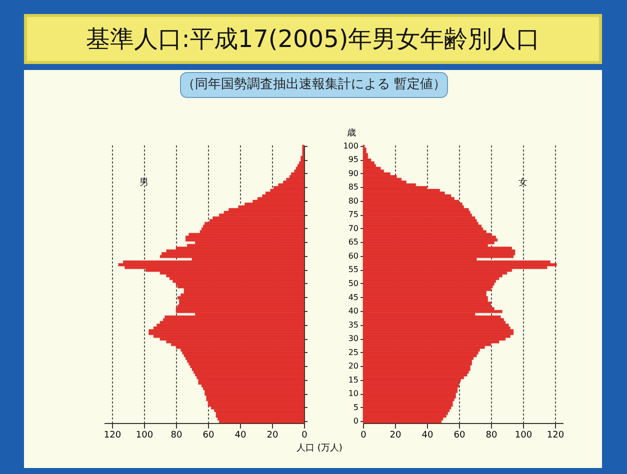 The image size is (627, 474). What do you see at coordinates (353, 215) in the screenshot?
I see `y-tick-label: 75` at bounding box center [353, 215].